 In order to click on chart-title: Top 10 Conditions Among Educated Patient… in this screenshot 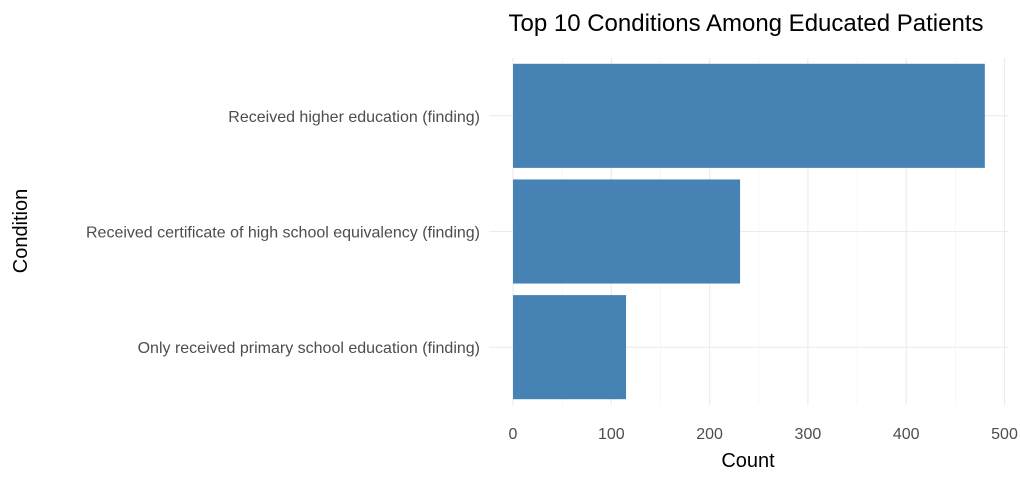, I will do `click(746, 23)`.